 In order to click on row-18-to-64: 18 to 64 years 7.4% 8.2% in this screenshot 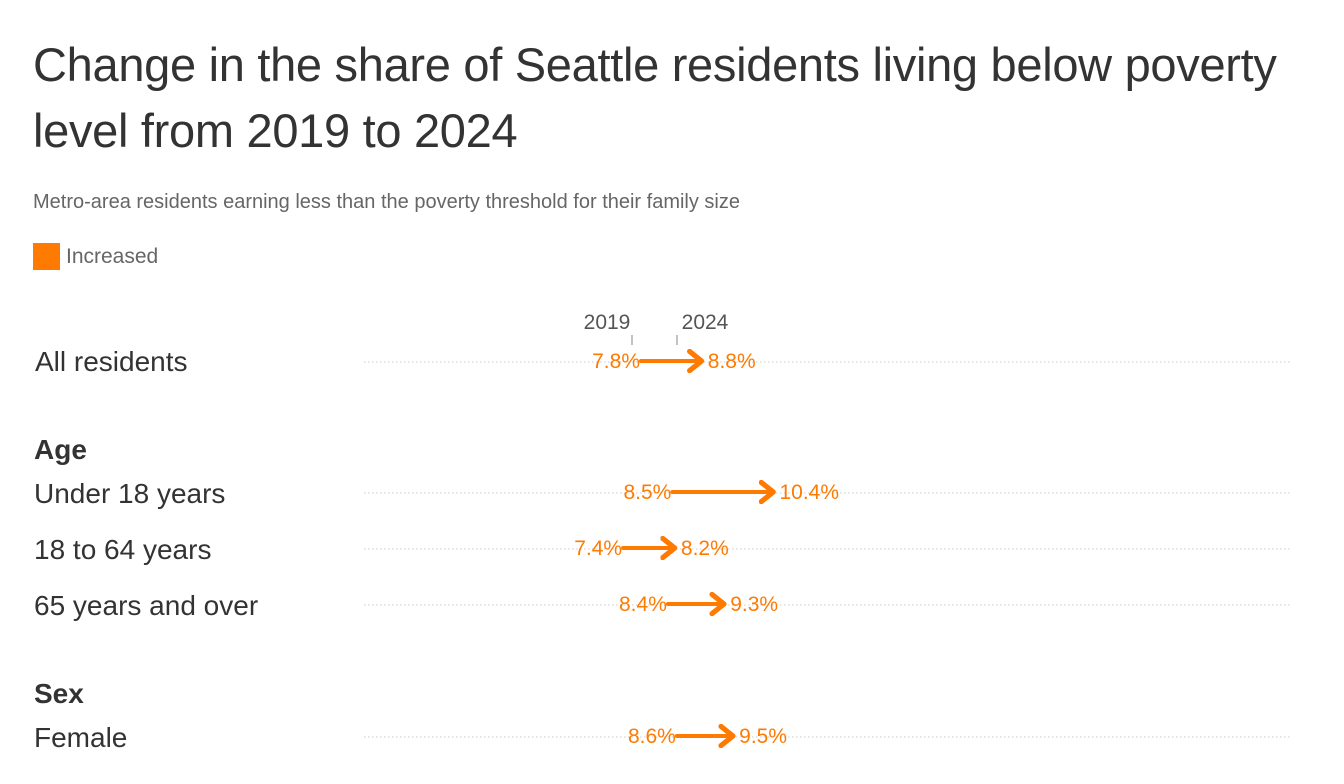, I will do `click(663, 549)`.